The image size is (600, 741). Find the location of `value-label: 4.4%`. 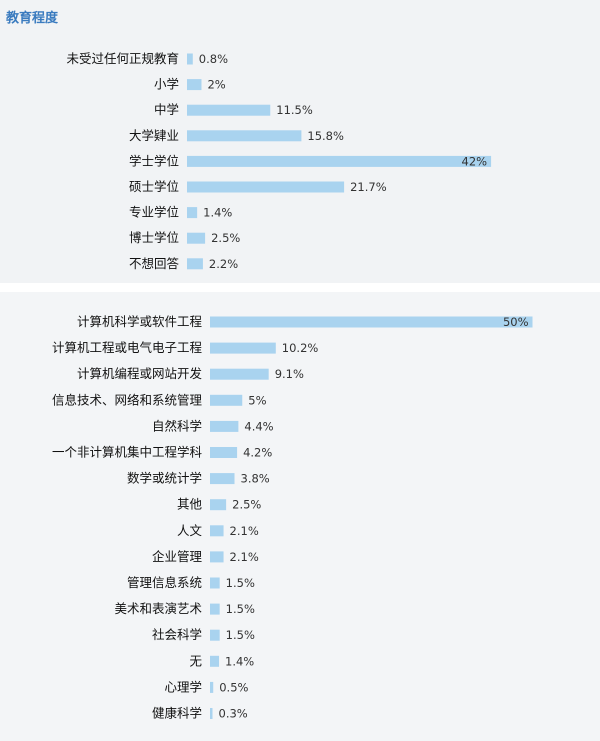

value-label: 4.4% is located at coordinates (258, 426).